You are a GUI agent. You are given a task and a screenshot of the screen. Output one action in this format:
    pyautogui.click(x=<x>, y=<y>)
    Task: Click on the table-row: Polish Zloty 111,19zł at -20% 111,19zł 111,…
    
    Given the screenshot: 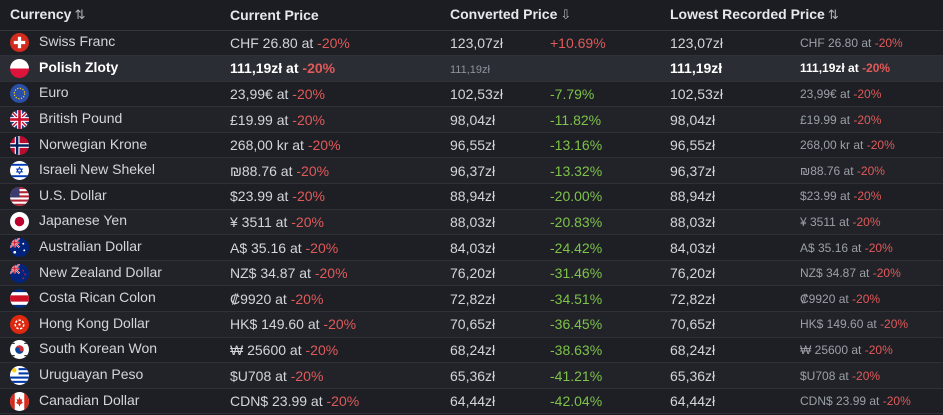 What is the action you would take?
    pyautogui.click(x=471, y=68)
    